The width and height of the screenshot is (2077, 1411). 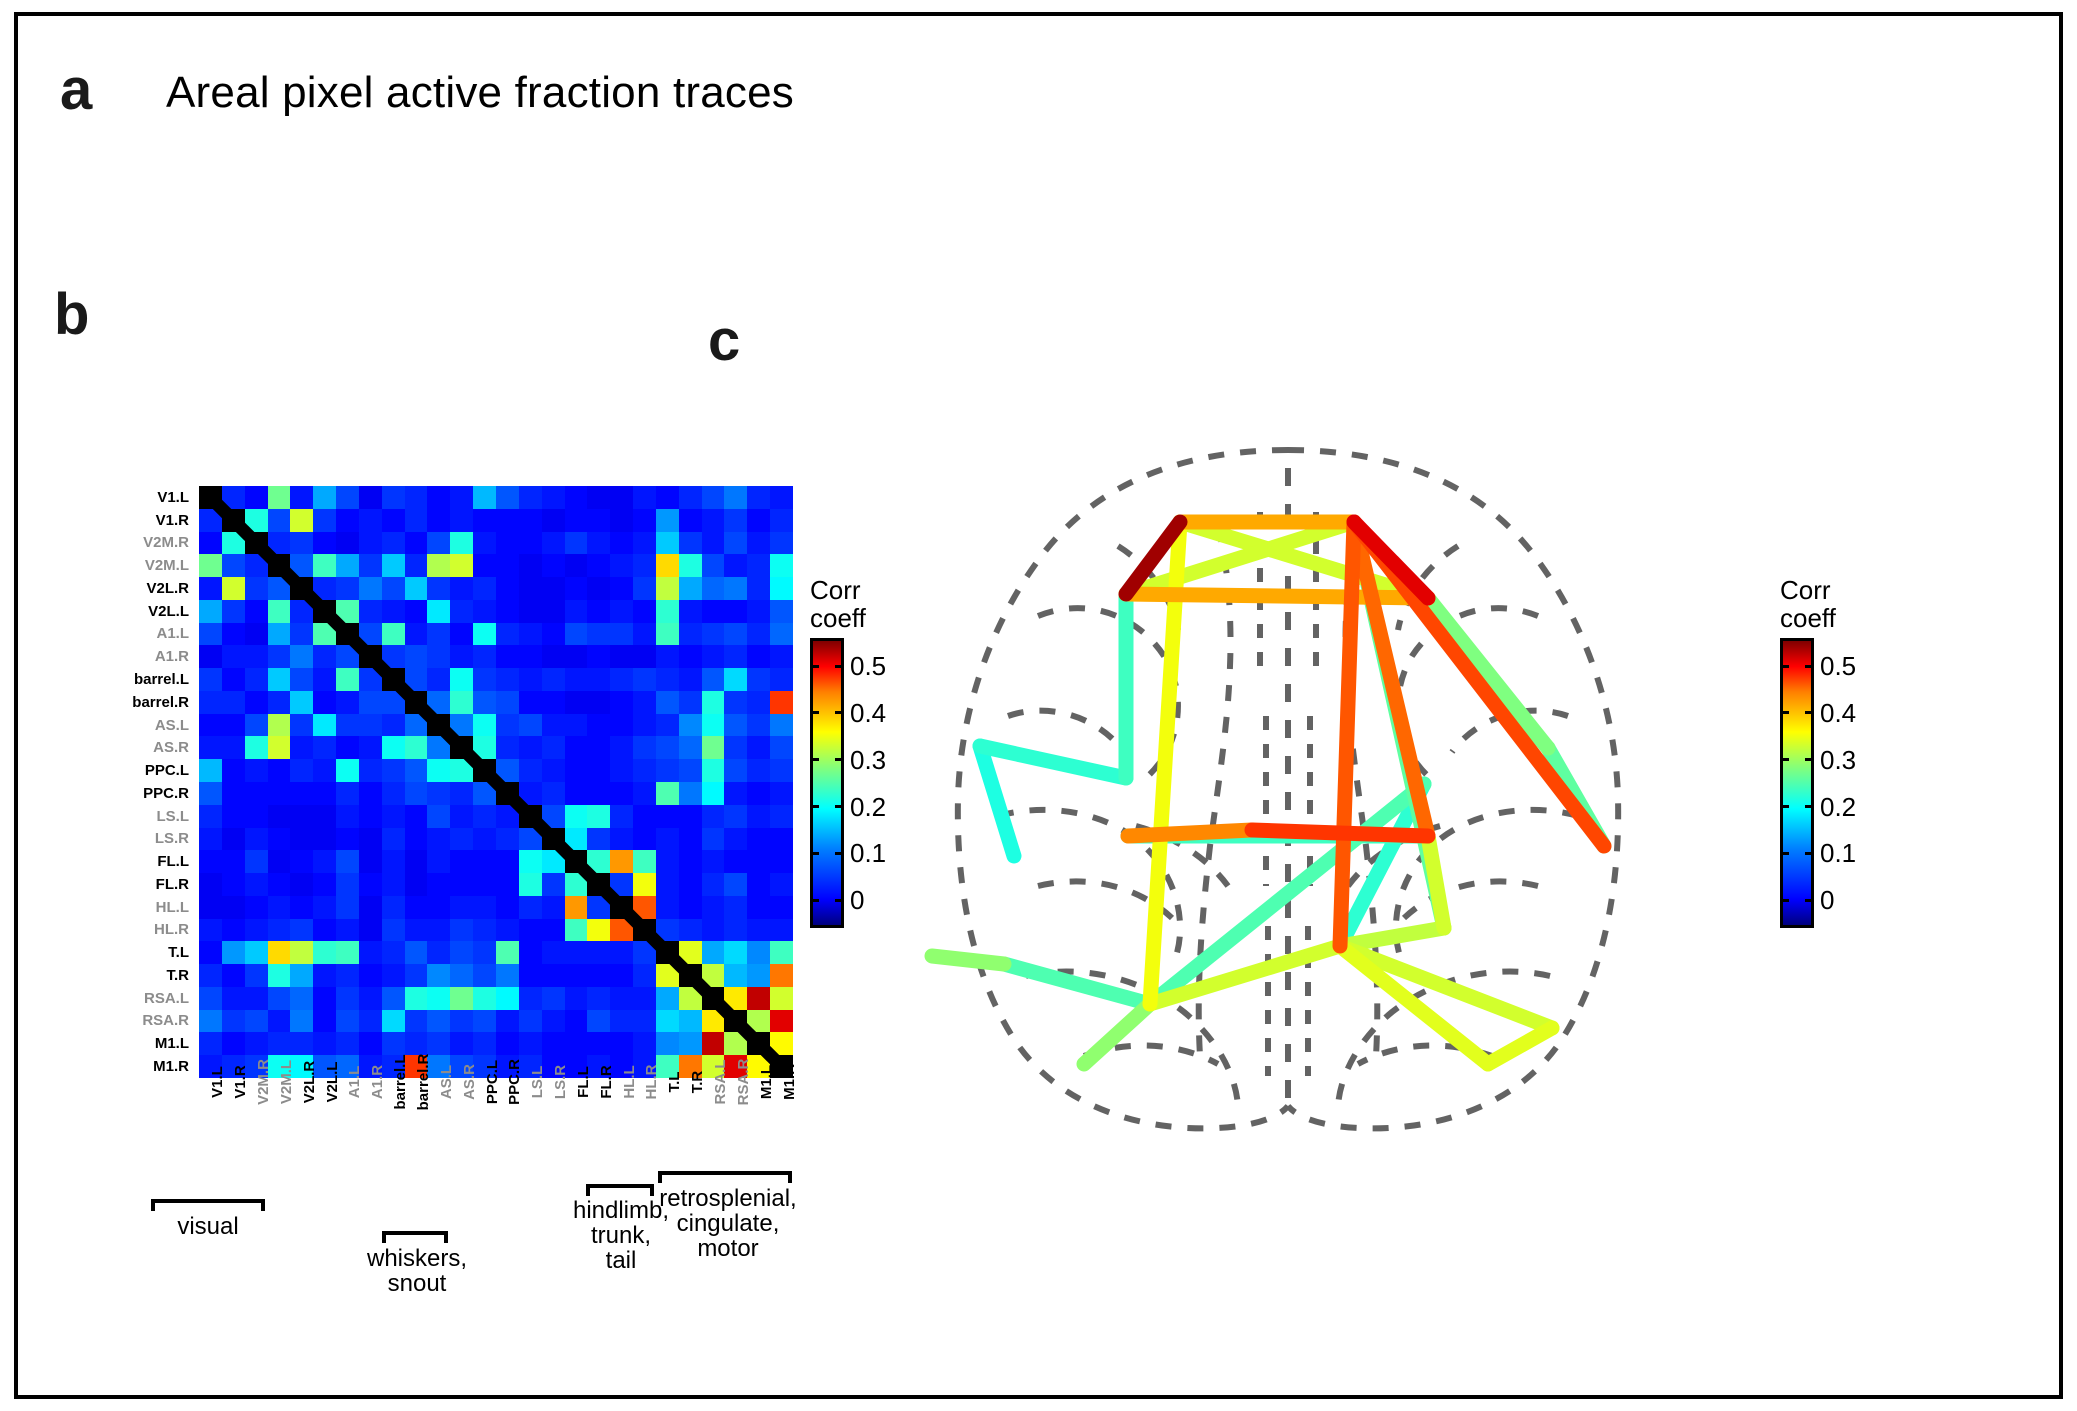 What do you see at coordinates (417, 1271) in the screenshot?
I see `group-label-whiskers: whiskers, snout` at bounding box center [417, 1271].